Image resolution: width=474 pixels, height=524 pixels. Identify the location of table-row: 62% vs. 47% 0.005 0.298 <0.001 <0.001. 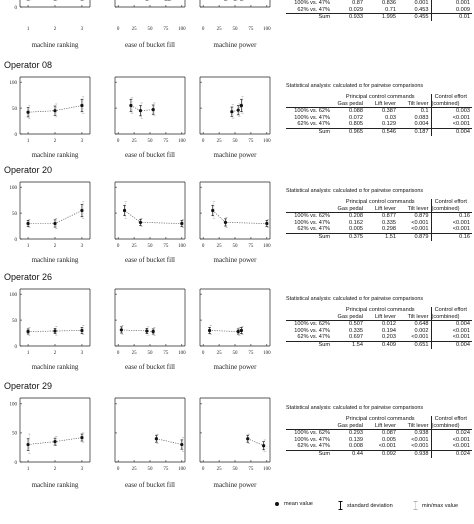
(379, 230).